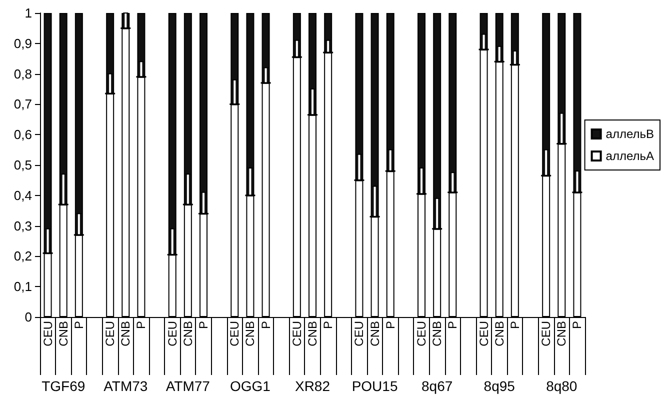 The width and height of the screenshot is (670, 417). I want to click on y-tick-label: 0,1, so click(23, 286).